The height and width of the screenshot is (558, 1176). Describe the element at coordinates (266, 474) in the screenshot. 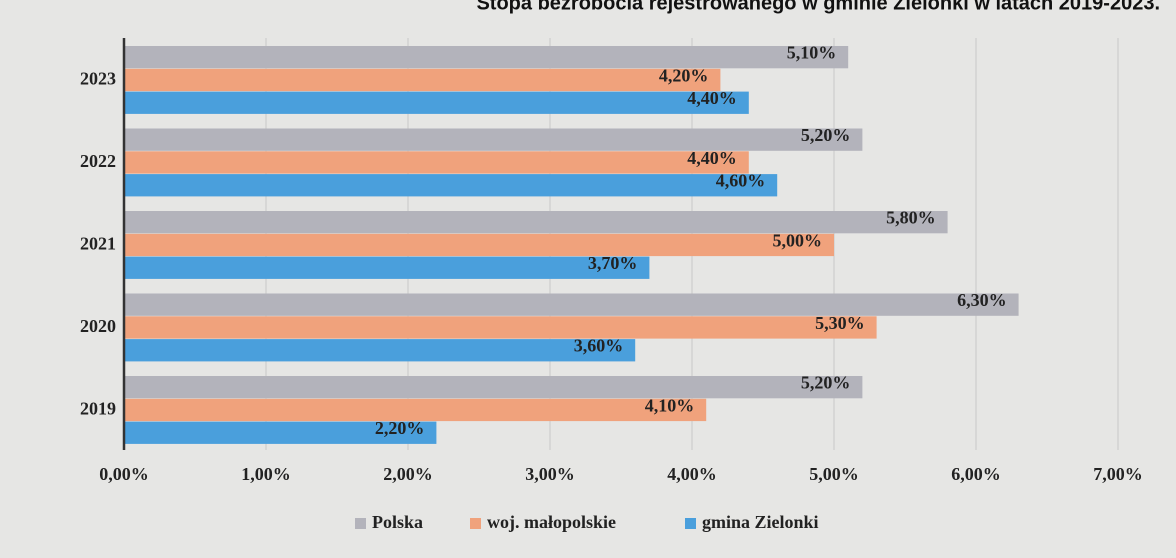

I see `x-tick-label: 1,00%` at that location.